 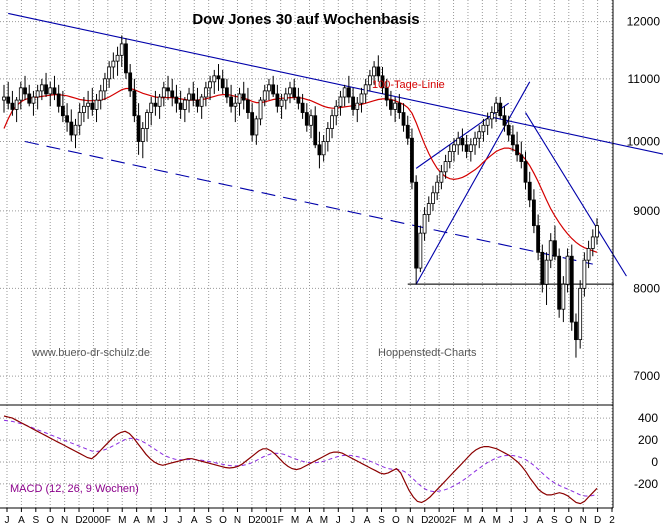 I want to click on x-tick-label: S, so click(x=381, y=519).